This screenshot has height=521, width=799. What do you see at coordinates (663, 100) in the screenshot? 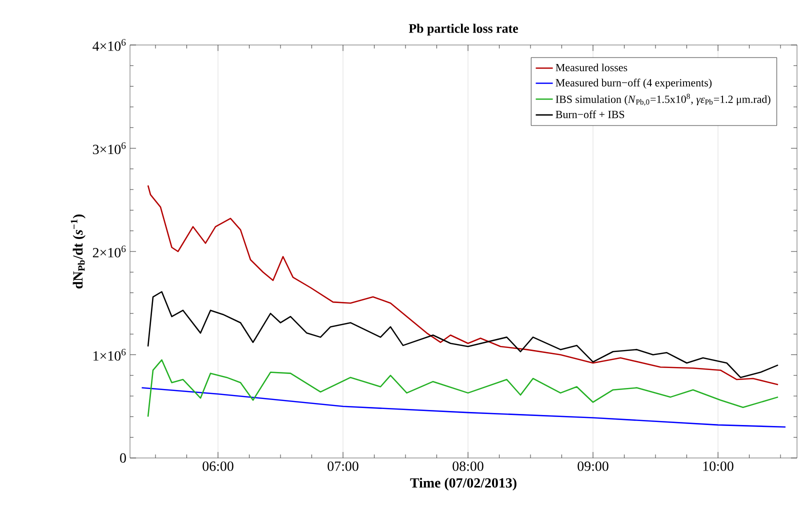
I see `text: IBS simulation (N$_{Pb,0}$=1.5x10$^{8}$, γε$_{Pb}$=1.2 μm.rad)` at bounding box center [663, 100].